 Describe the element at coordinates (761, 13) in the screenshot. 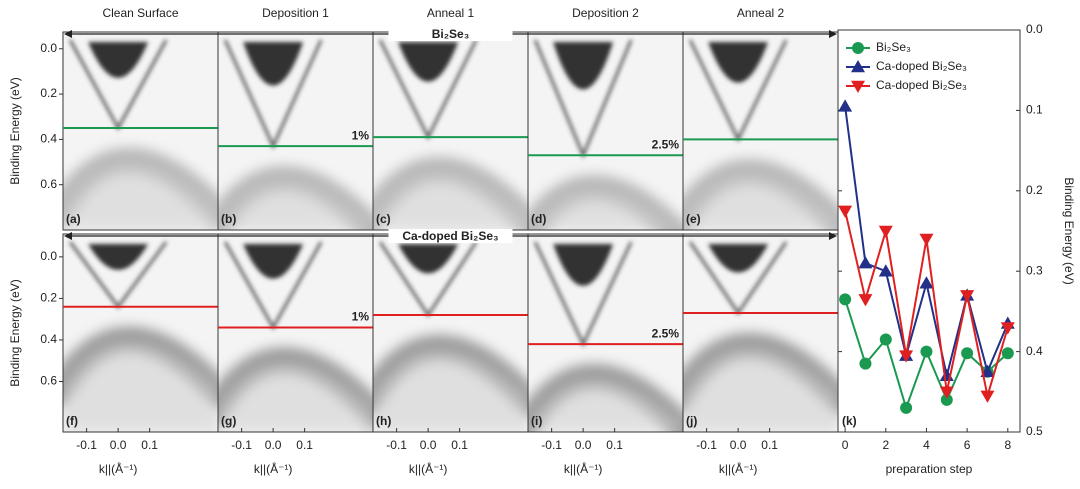

I see `column-title: Anneal 2` at that location.